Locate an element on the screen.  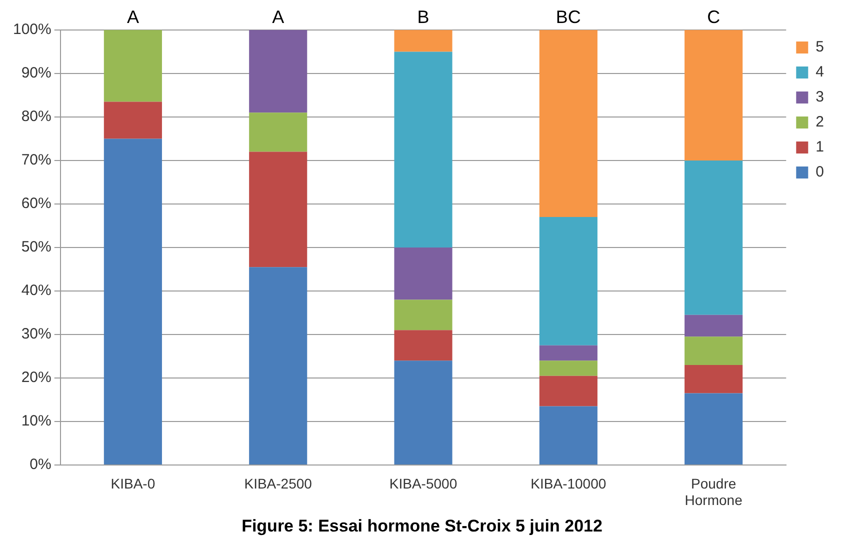
y-tick-label: 60% is located at coordinates (36, 203).